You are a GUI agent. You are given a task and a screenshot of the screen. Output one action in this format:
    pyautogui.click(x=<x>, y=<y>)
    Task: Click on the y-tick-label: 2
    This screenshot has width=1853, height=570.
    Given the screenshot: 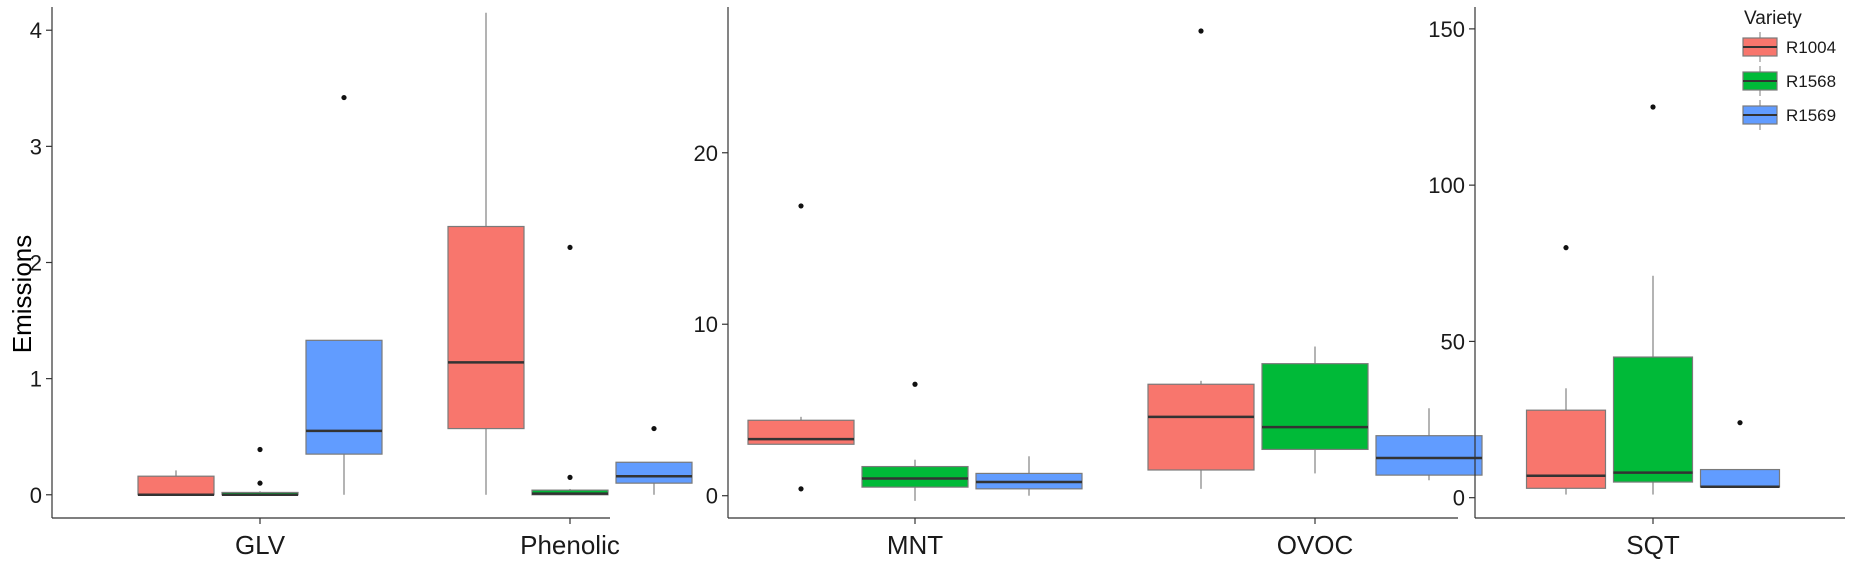 What is the action you would take?
    pyautogui.click(x=36, y=263)
    